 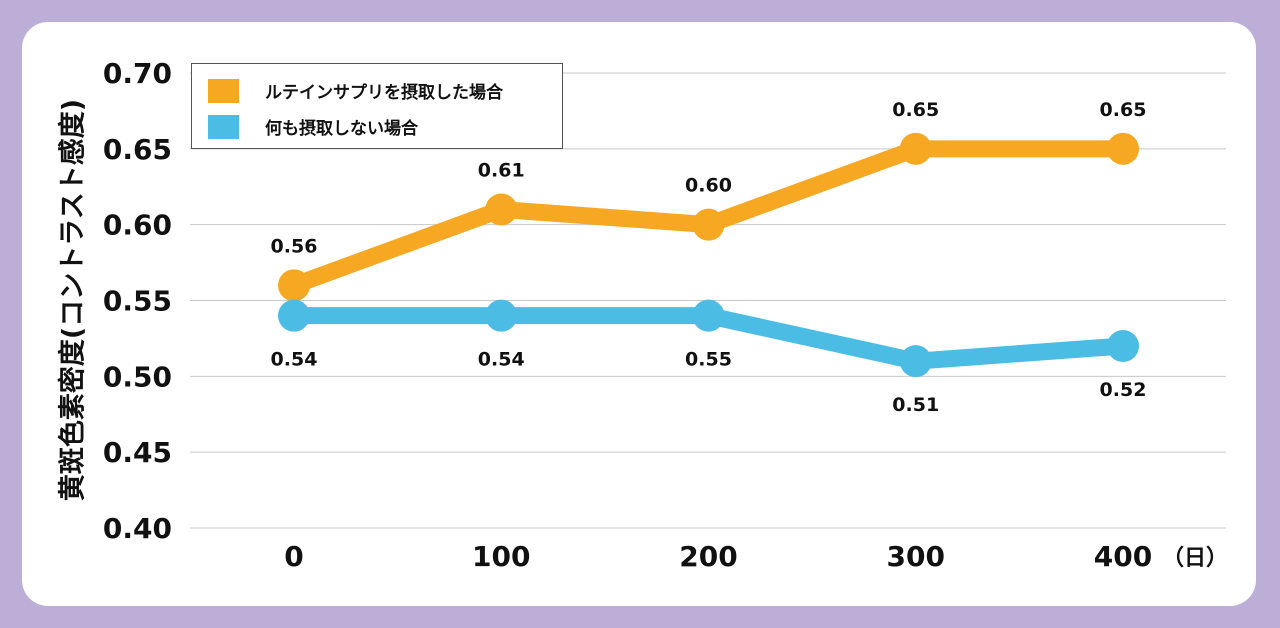 I want to click on y-tick-label: 0.60, so click(x=137, y=225).